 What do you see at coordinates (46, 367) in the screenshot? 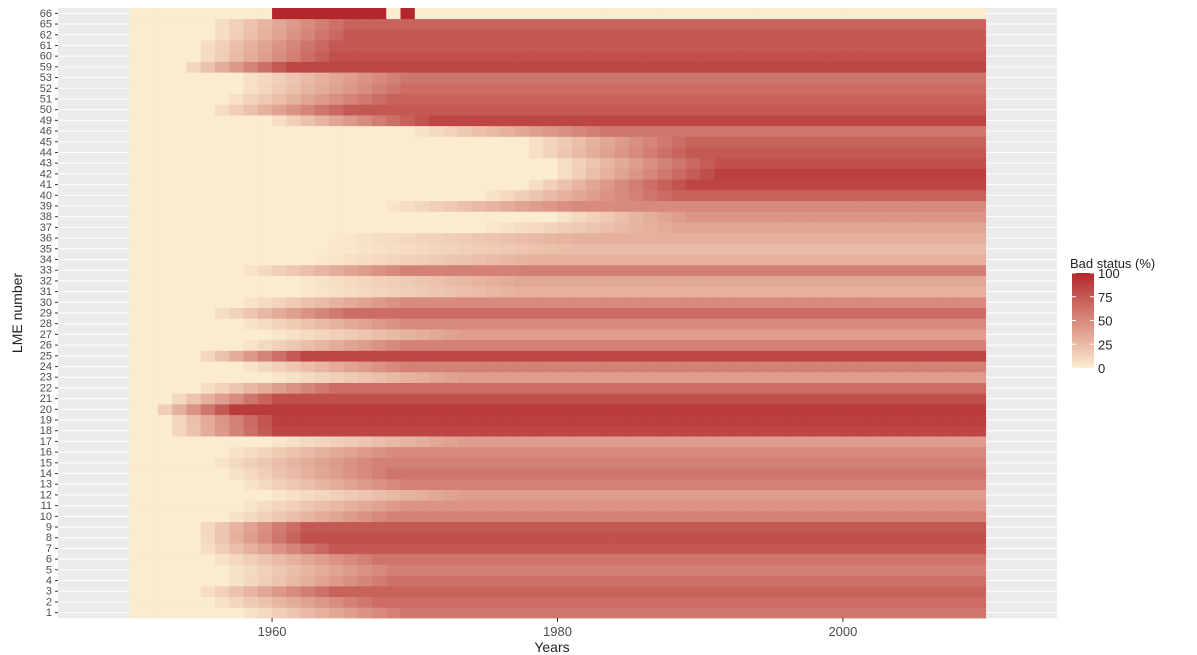
I see `y-tick-label: 24` at bounding box center [46, 367].